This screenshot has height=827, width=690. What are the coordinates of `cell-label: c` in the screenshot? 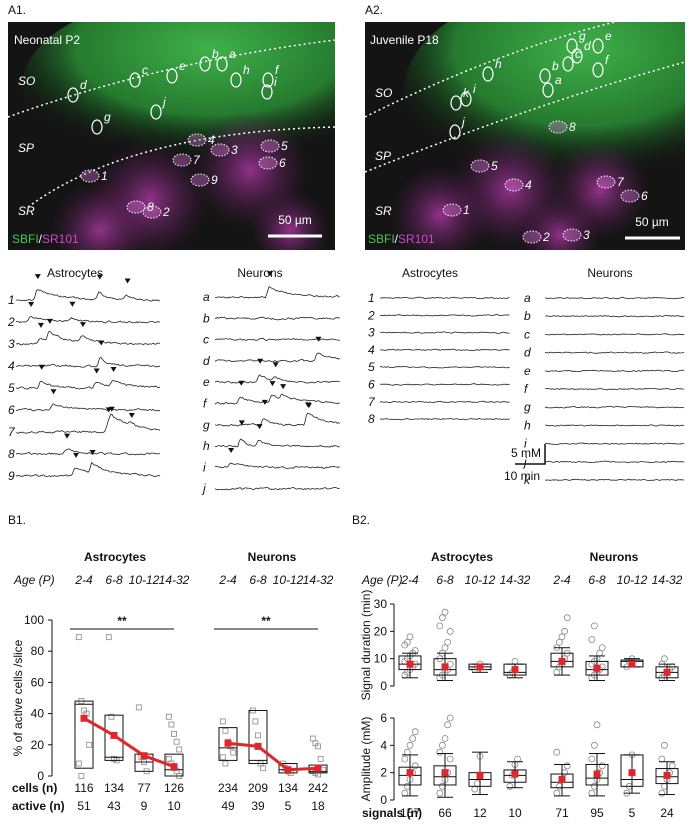 It's located at (578, 54).